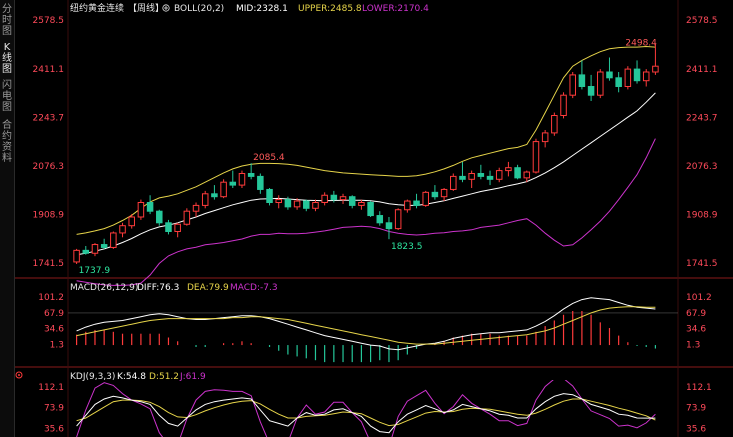 The width and height of the screenshot is (733, 437). Describe the element at coordinates (699, 298) in the screenshot. I see `macd-y-tick-right: 101.2` at that location.